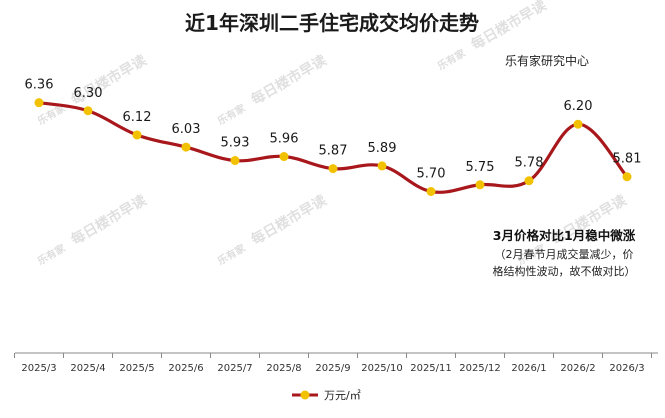  What do you see at coordinates (578, 106) in the screenshot?
I see `data-label: 6.20` at bounding box center [578, 106].